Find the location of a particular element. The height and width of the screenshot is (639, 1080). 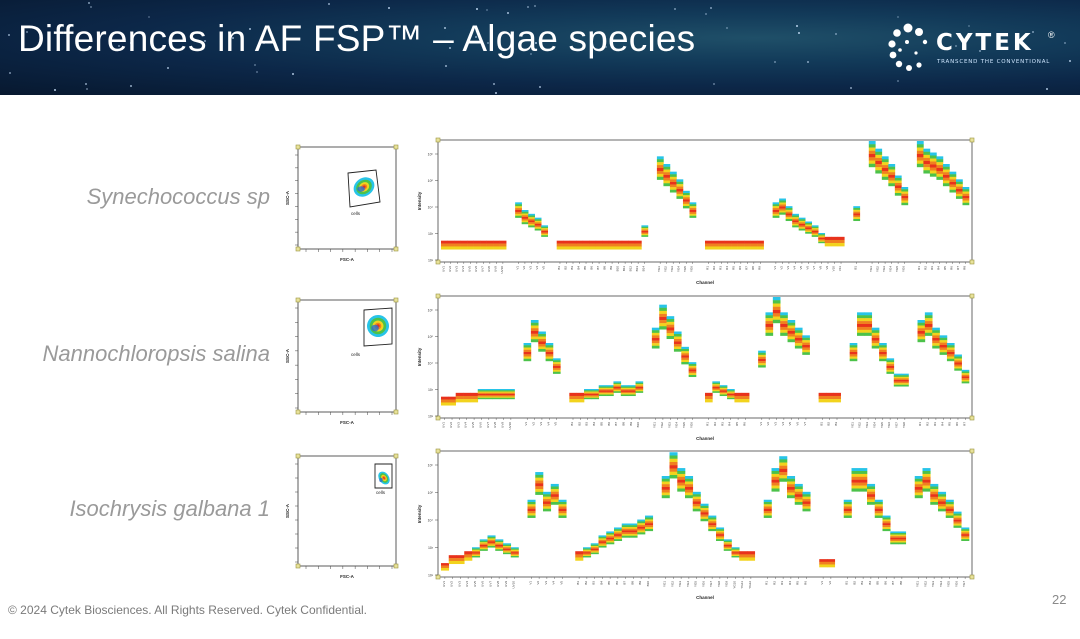

channel-tick-label: R9 is located at coordinates (759, 268).